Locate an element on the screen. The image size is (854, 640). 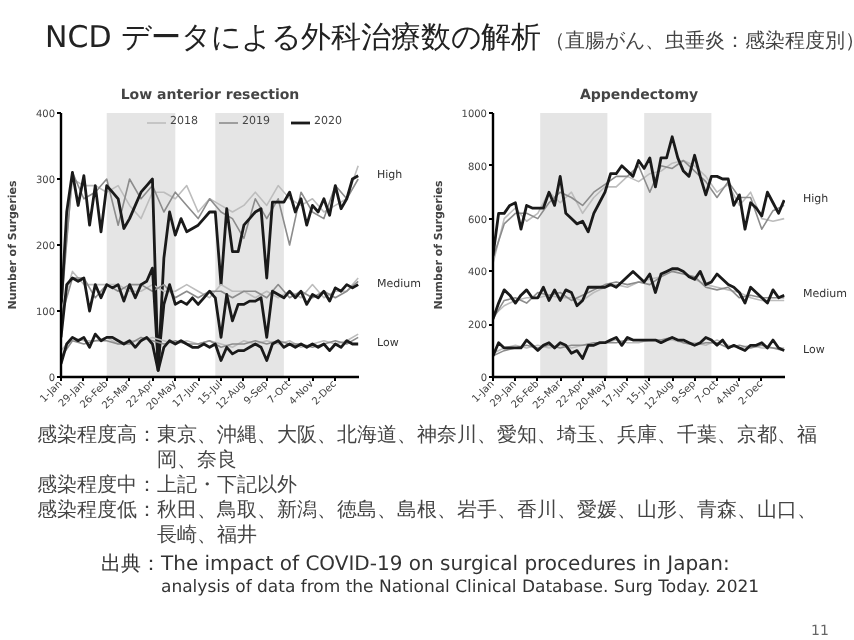
text: 感染程度低：秋田、鳥取、新潟、徳島、島根、岩手、香川、愛媛、山形、青森、山口、長崎、福井 is located at coordinates (427, 522).